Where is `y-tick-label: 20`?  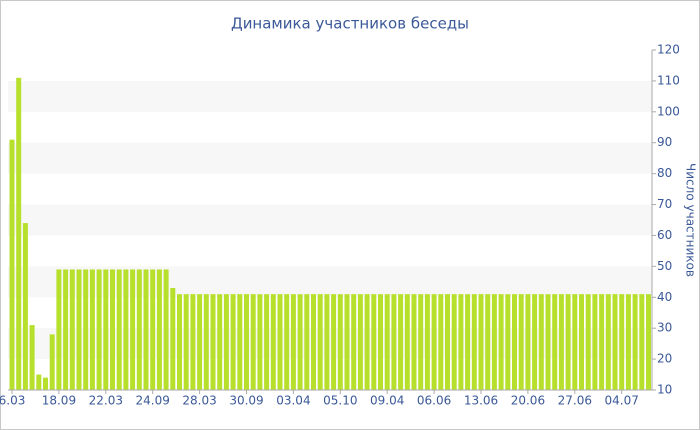
y-tick-label: 20 is located at coordinates (664, 359).